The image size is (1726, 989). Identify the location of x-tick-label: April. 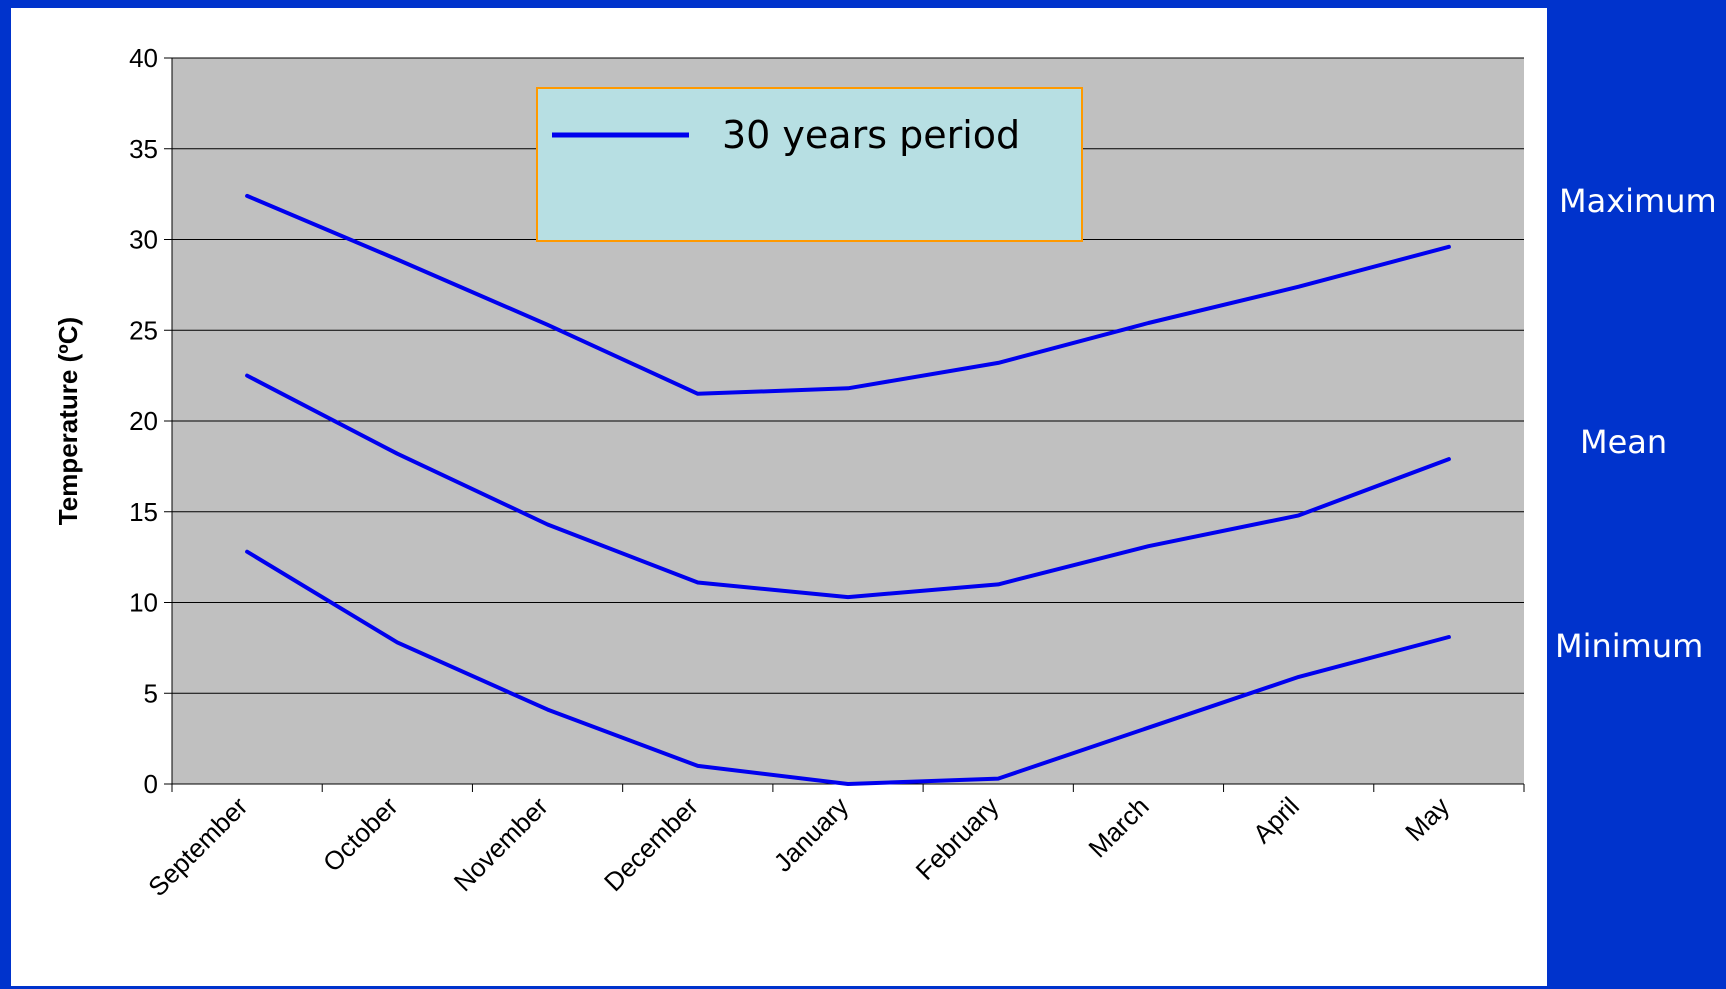
(1276, 820).